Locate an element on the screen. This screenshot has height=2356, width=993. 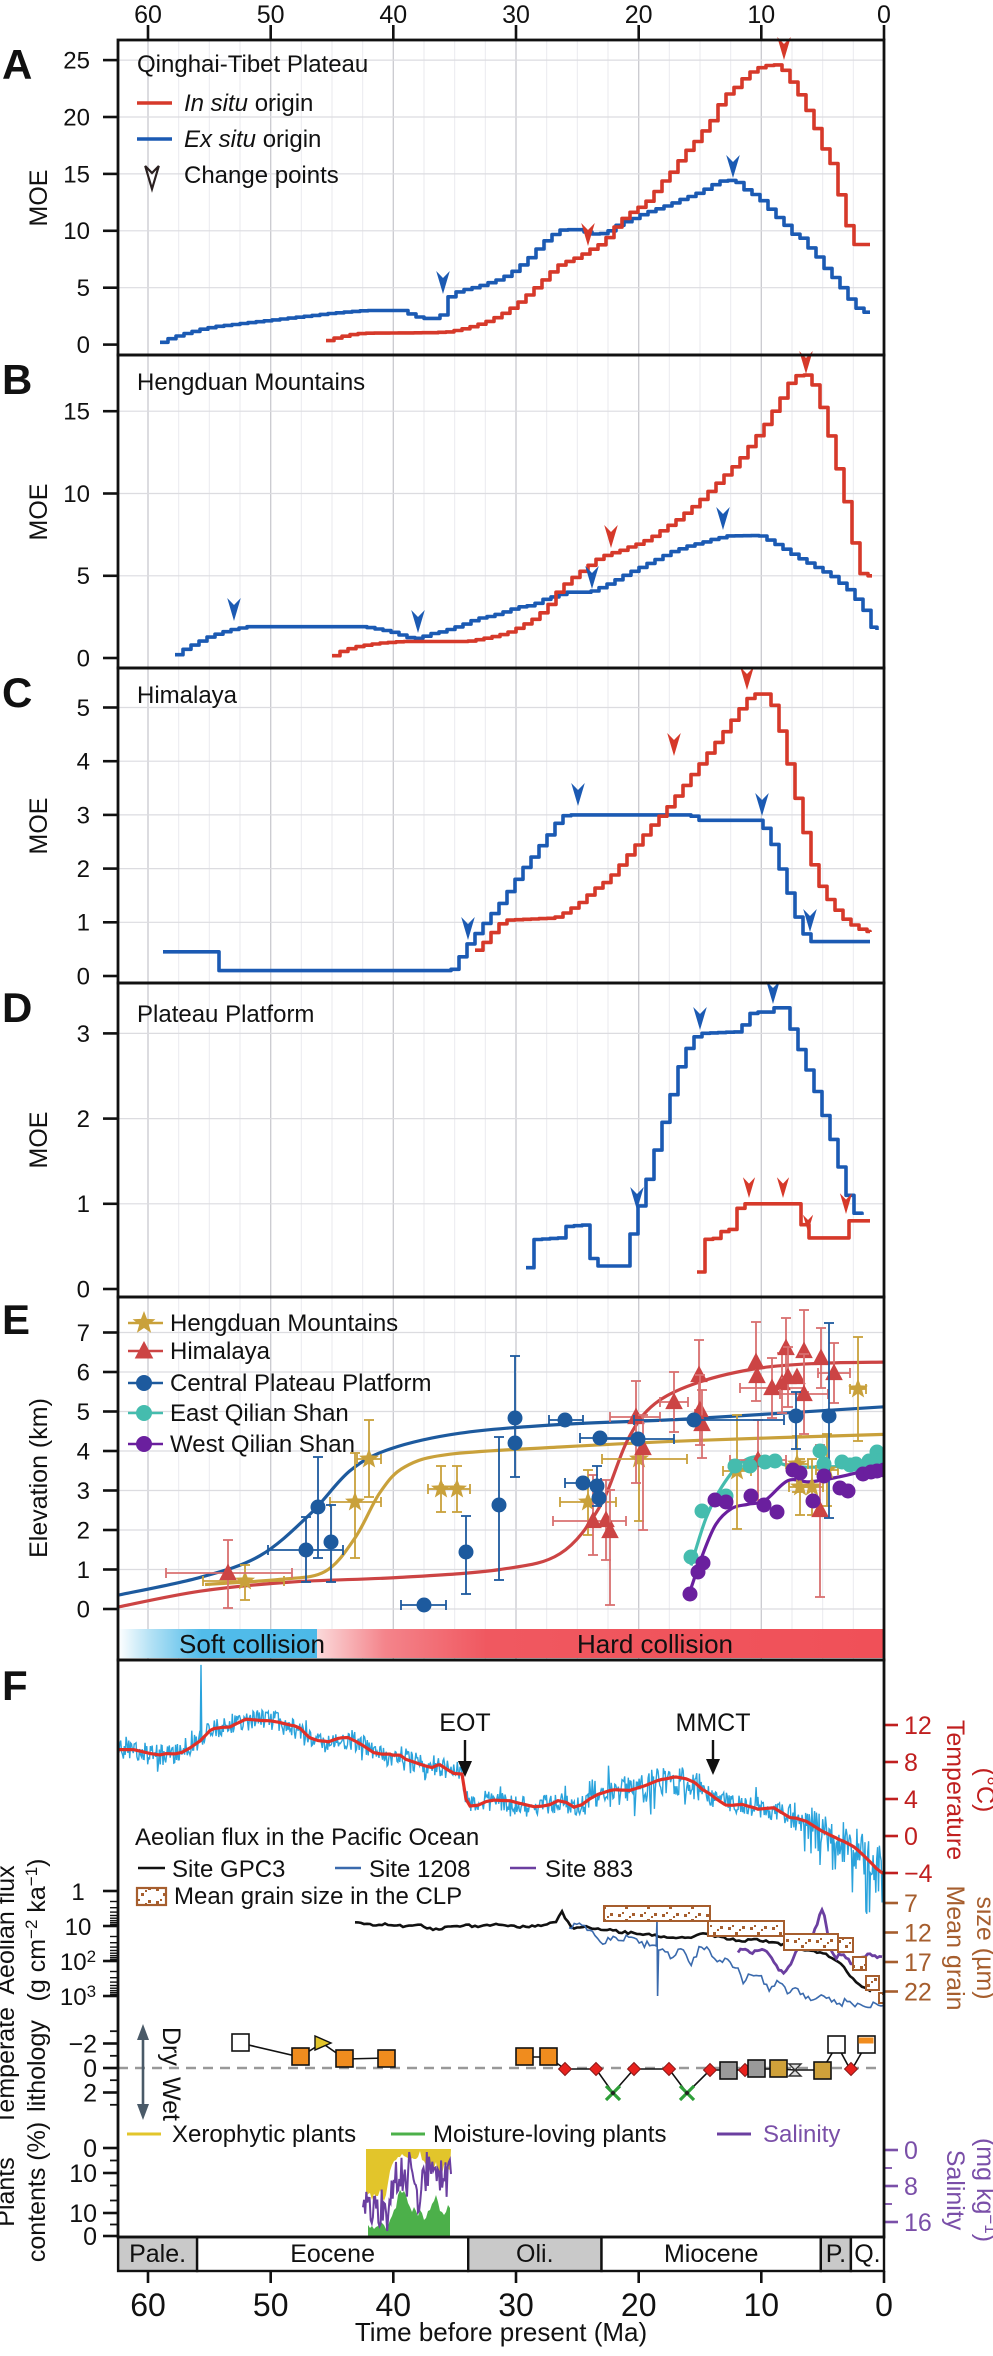
svg-text: E is located at coordinates (16, 1319).